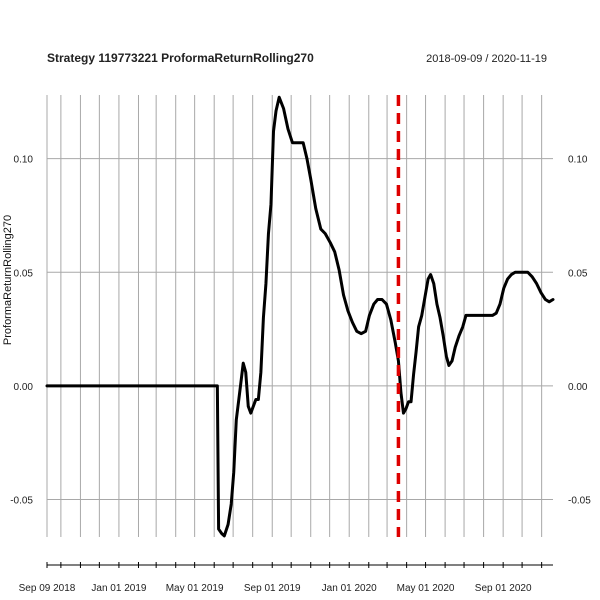 This screenshot has width=600, height=600. Describe the element at coordinates (8, 280) in the screenshot. I see `y-axis-label: ProformaReturnRolling270` at that location.